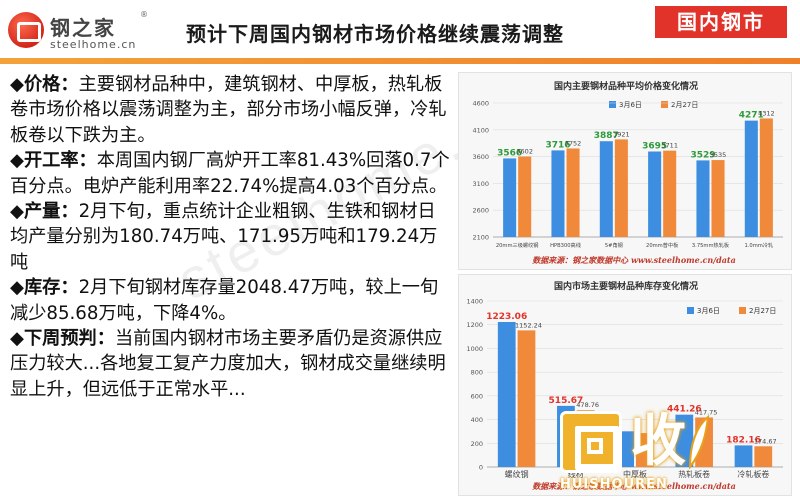 The image size is (800, 500). Describe the element at coordinates (573, 143) in the screenshot. I see `data-label: 3752` at that location.